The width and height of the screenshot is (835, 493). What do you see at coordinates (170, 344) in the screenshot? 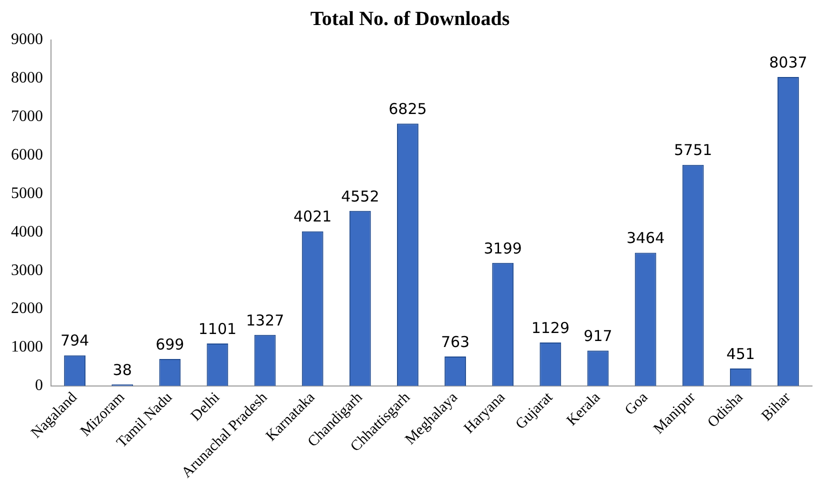
I see `data-label: 699` at bounding box center [170, 344].